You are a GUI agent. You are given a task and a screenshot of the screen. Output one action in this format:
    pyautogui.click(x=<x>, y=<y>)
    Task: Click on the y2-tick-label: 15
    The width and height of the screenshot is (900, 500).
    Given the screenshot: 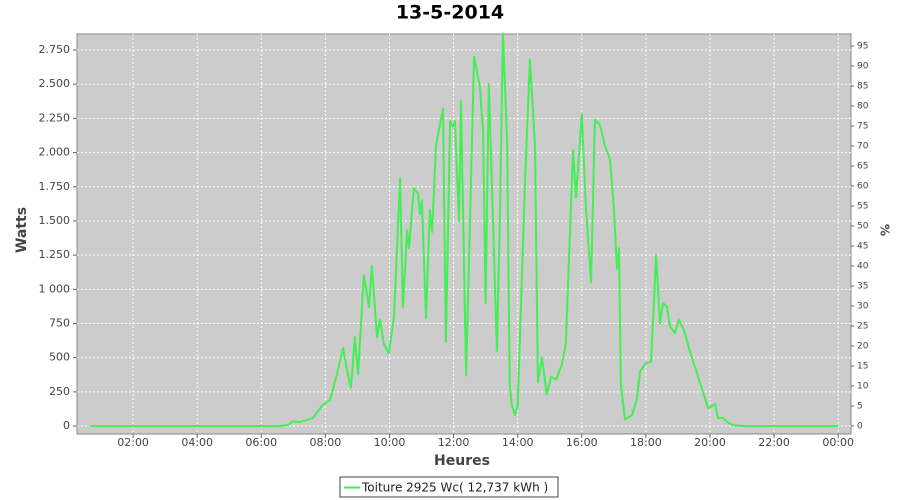 What is the action you would take?
    pyautogui.click(x=862, y=367)
    